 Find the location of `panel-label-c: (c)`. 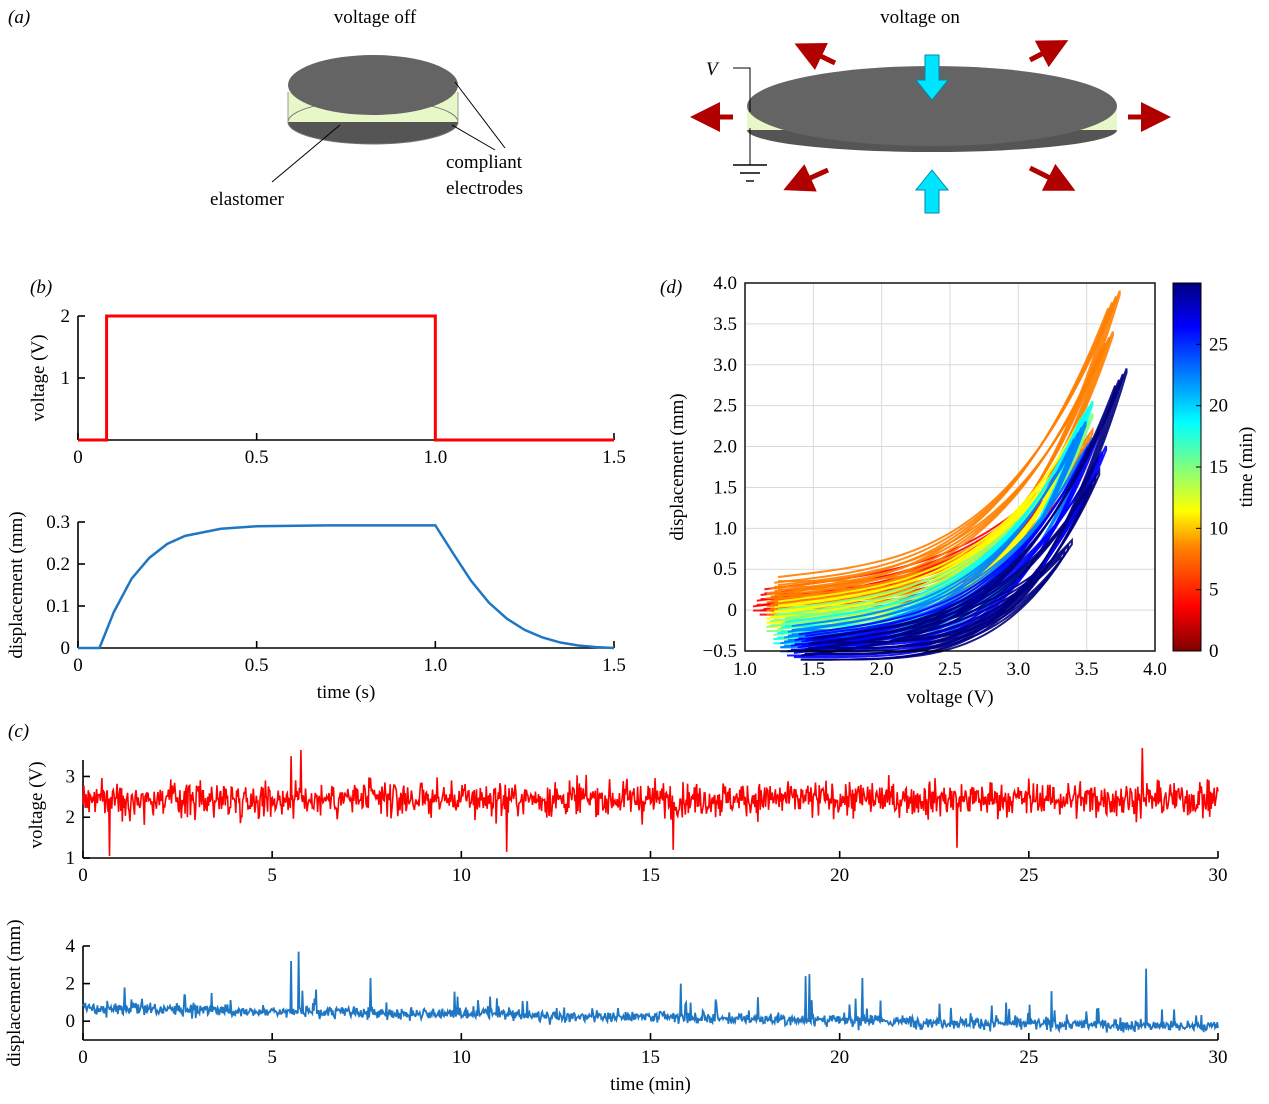

panel-label-c: (c) is located at coordinates (18, 731).